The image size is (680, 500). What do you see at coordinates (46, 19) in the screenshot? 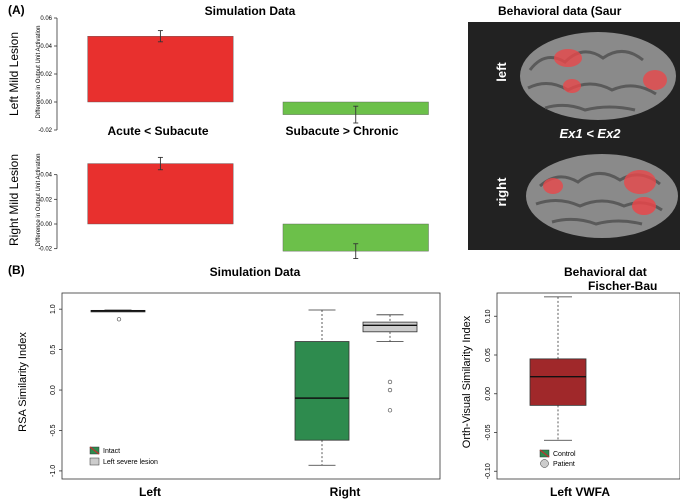
I see `bar-a1-y-tick-label: 0.06` at bounding box center [46, 19].